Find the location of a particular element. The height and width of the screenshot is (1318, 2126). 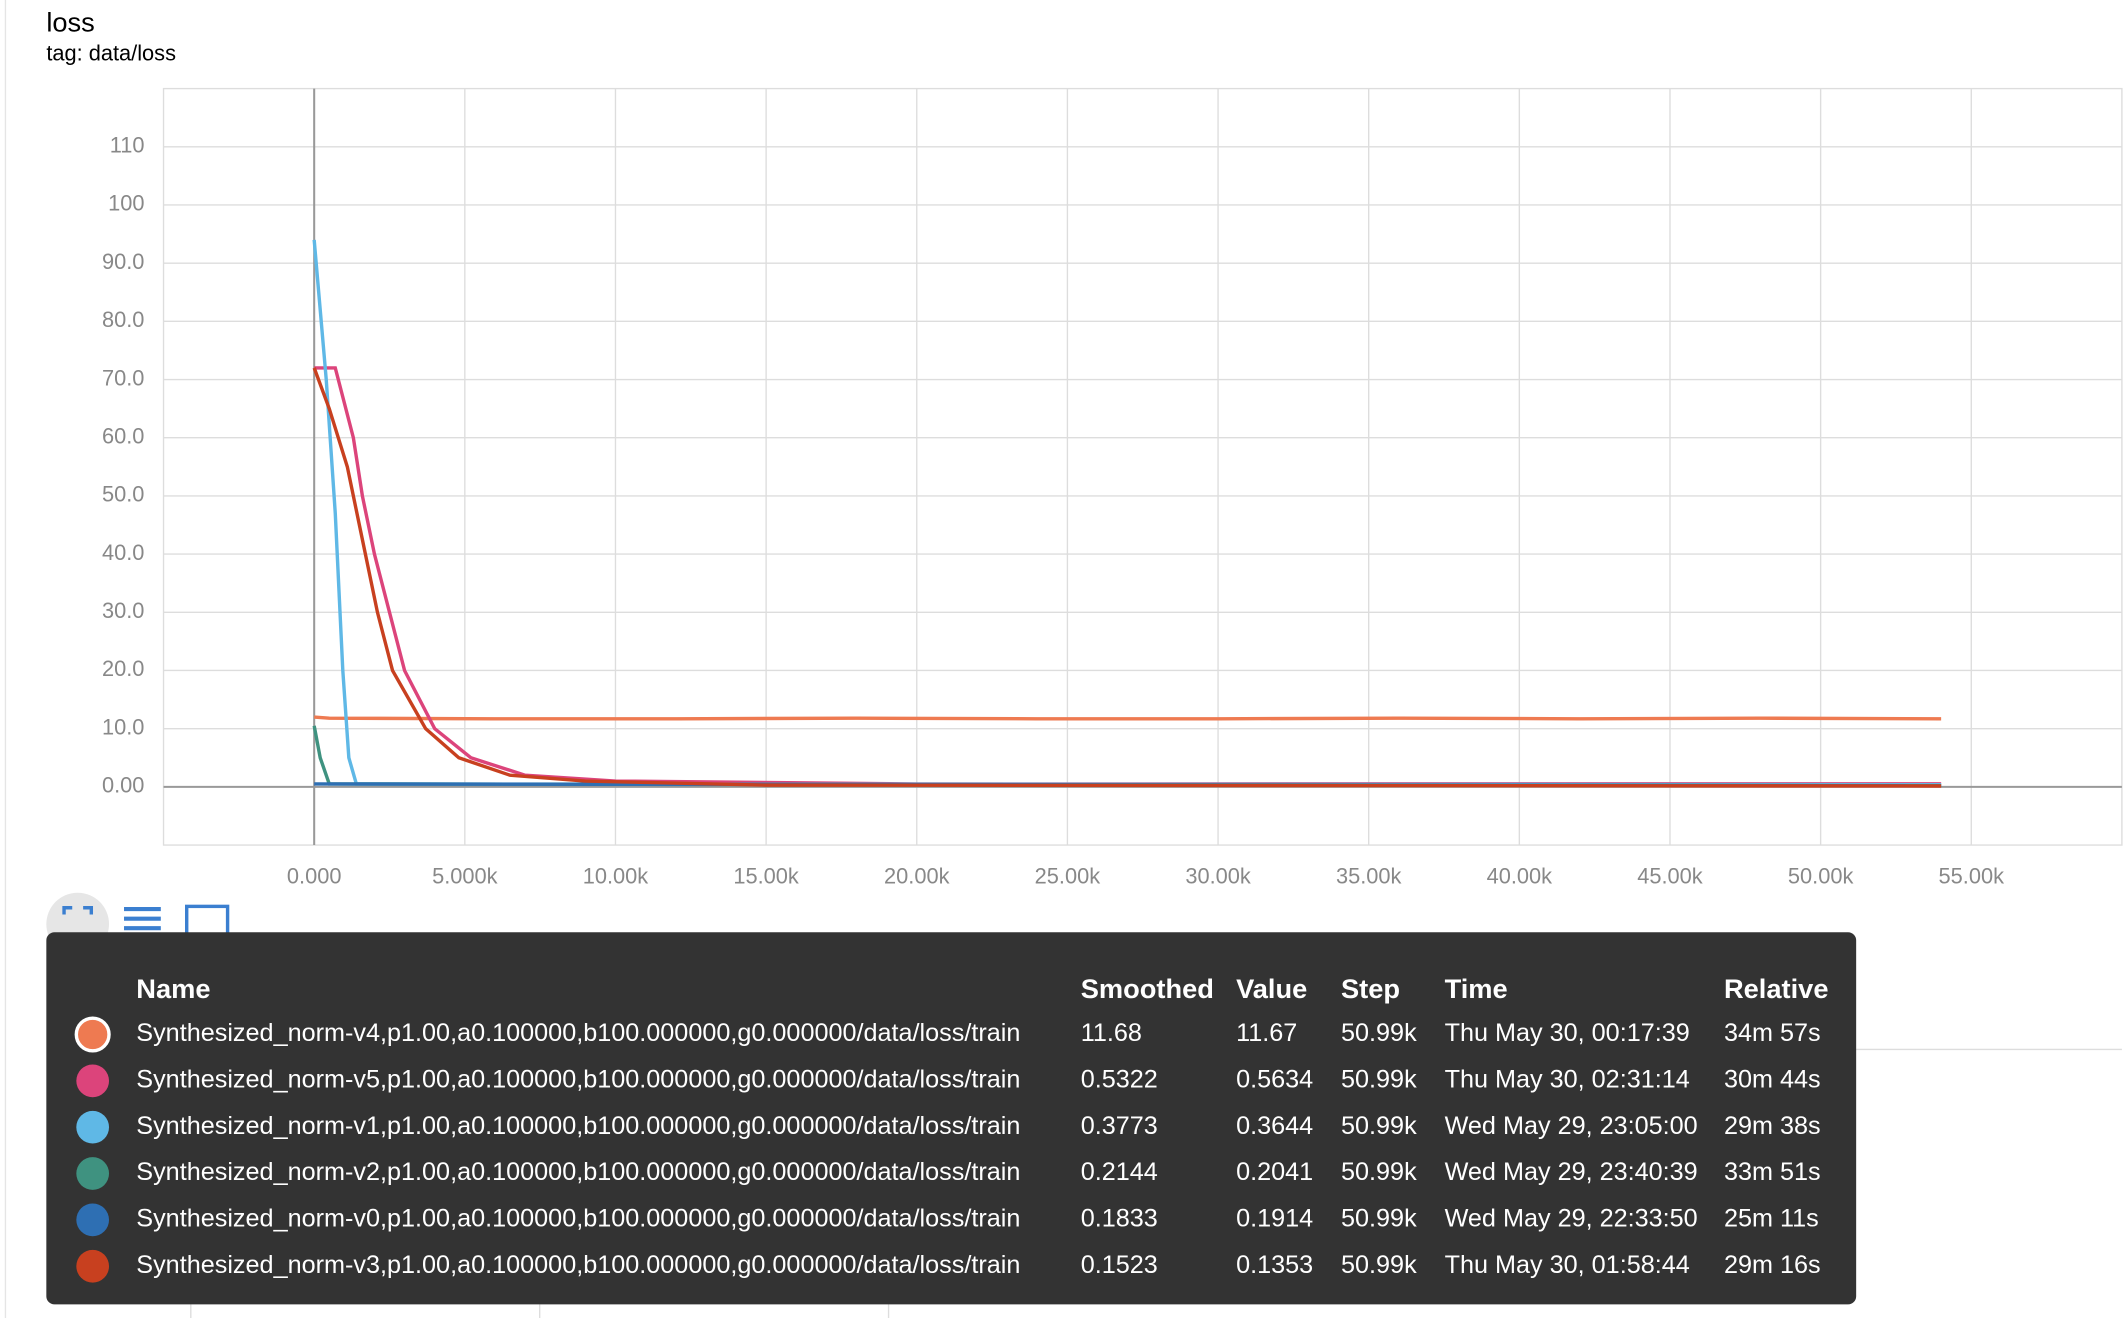

cell: 29m 16s is located at coordinates (1772, 1265).